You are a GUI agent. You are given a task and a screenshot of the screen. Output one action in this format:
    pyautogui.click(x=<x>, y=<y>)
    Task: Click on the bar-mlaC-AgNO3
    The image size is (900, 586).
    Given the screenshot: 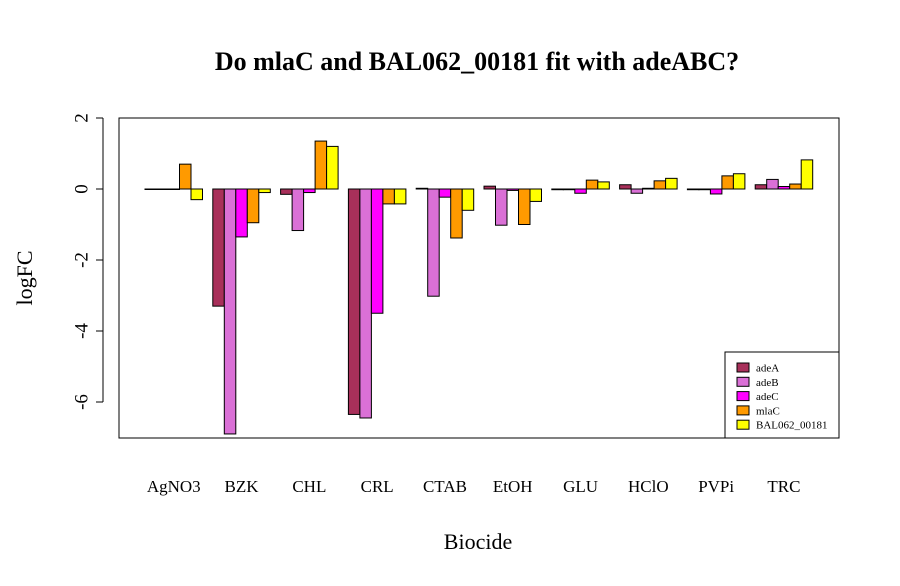 What is the action you would take?
    pyautogui.click(x=185, y=176)
    